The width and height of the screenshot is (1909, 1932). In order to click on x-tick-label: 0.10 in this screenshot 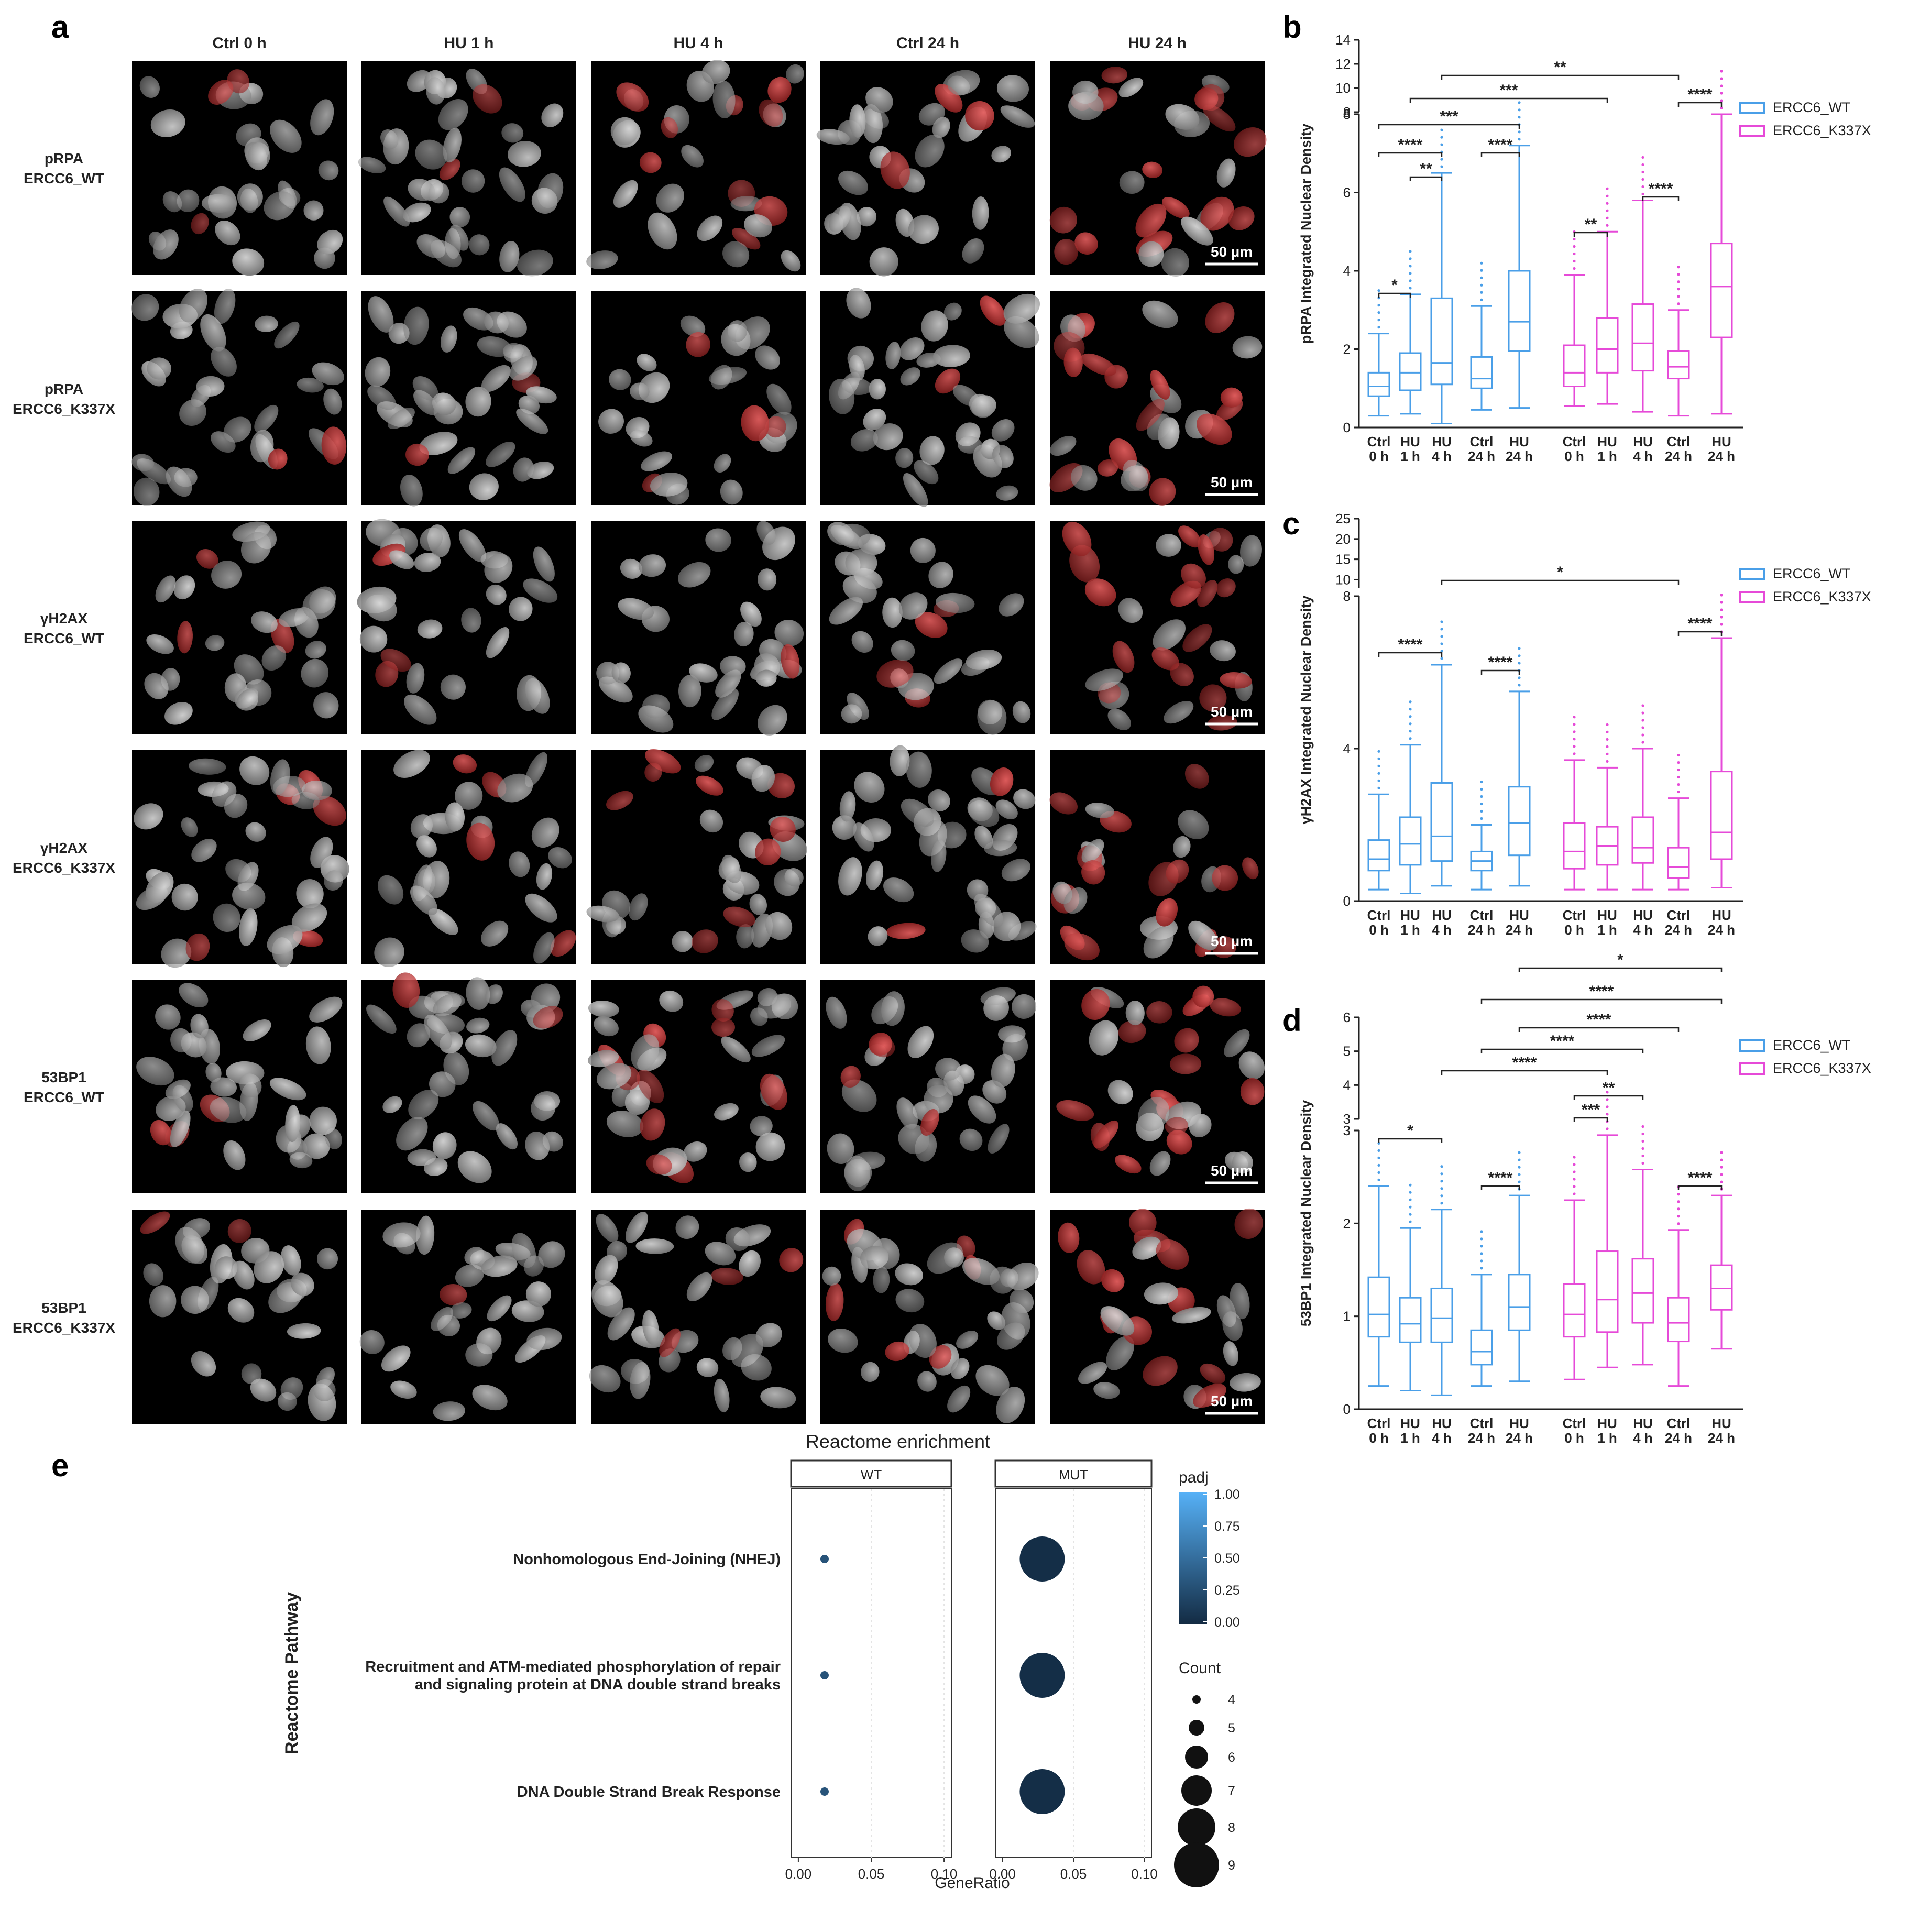, I will do `click(944, 1874)`.